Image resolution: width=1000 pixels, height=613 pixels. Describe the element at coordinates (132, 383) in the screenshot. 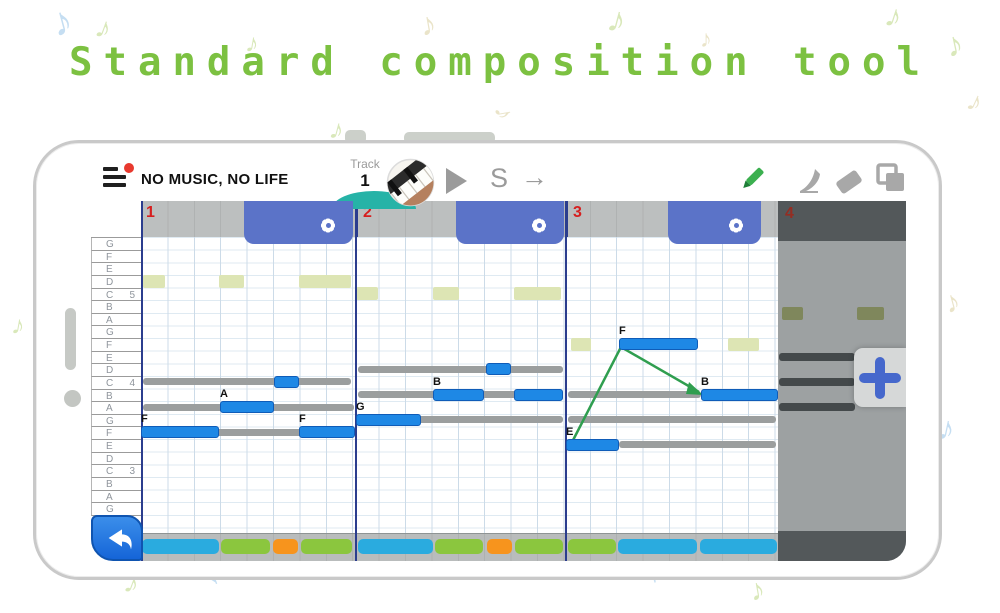

I see `octave-label: 4` at that location.